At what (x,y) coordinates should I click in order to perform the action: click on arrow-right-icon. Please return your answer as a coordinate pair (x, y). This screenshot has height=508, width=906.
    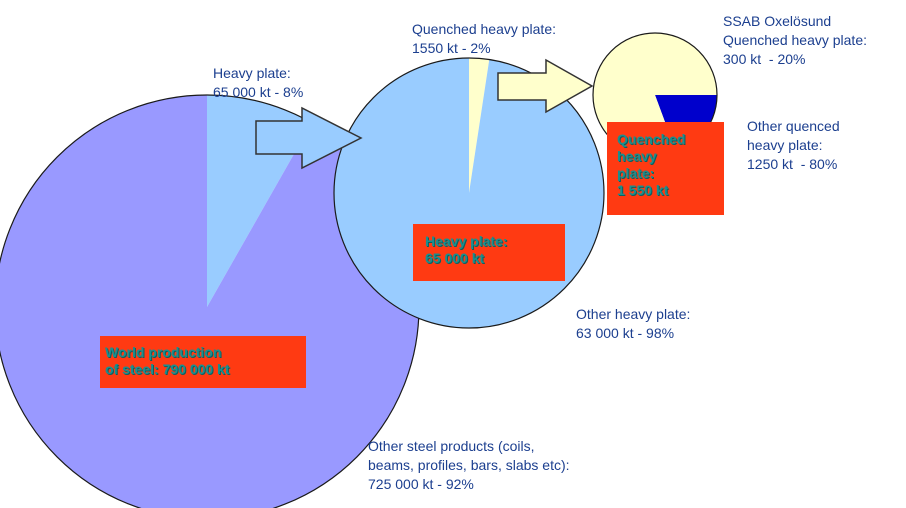
    Looking at the image, I should click on (309, 138).